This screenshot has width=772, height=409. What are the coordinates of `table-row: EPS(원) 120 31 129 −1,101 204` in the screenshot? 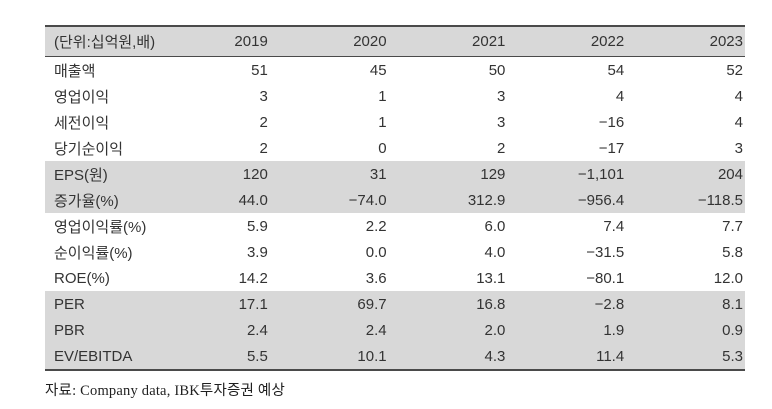 It's located at (395, 174).